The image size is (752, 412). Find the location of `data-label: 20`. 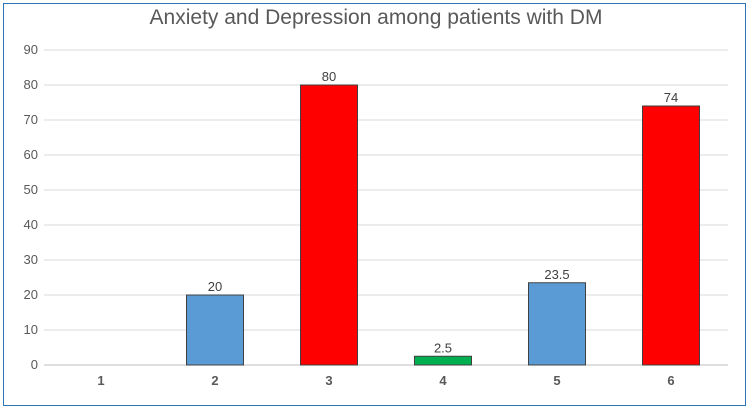

data-label: 20 is located at coordinates (215, 286).